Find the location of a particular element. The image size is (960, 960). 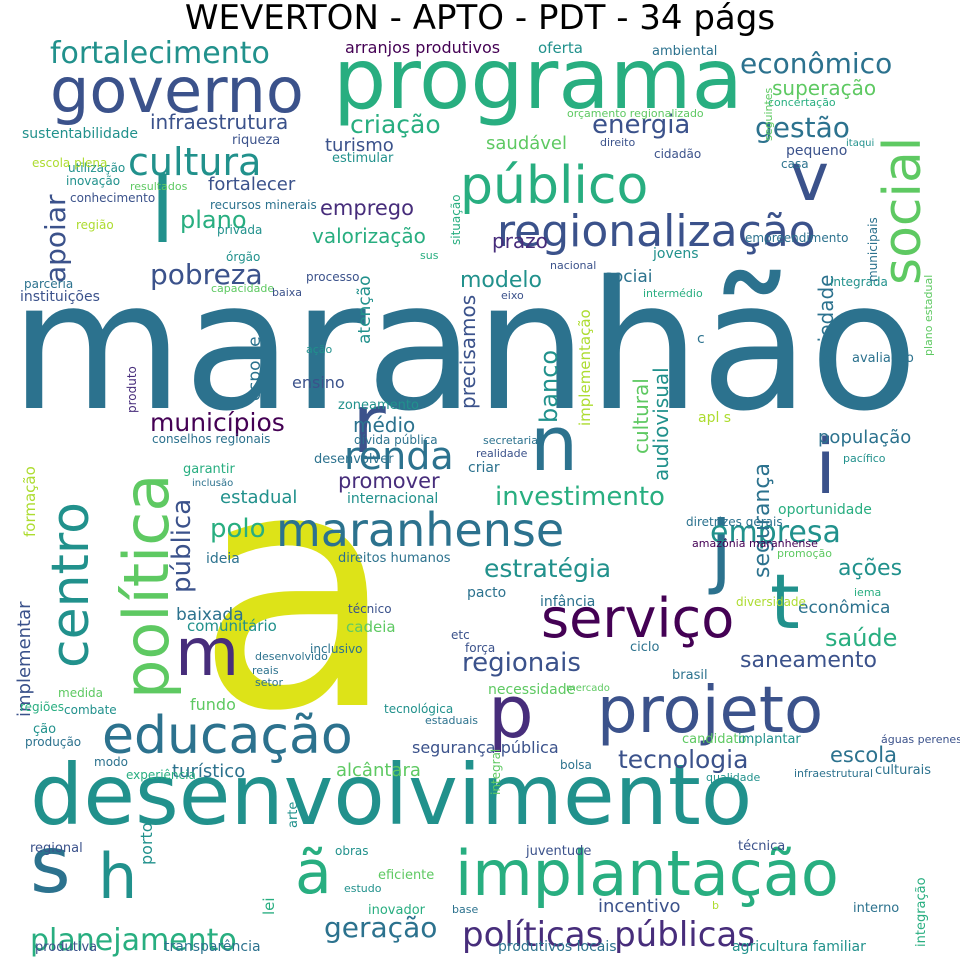

word: inclusivo is located at coordinates (336, 649).